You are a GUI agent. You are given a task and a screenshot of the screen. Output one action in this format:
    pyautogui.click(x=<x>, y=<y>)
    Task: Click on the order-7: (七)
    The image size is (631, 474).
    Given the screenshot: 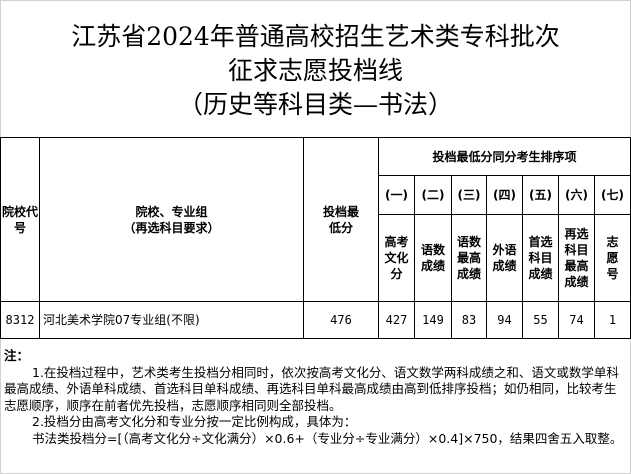 What is the action you would take?
    pyautogui.click(x=612, y=195)
    